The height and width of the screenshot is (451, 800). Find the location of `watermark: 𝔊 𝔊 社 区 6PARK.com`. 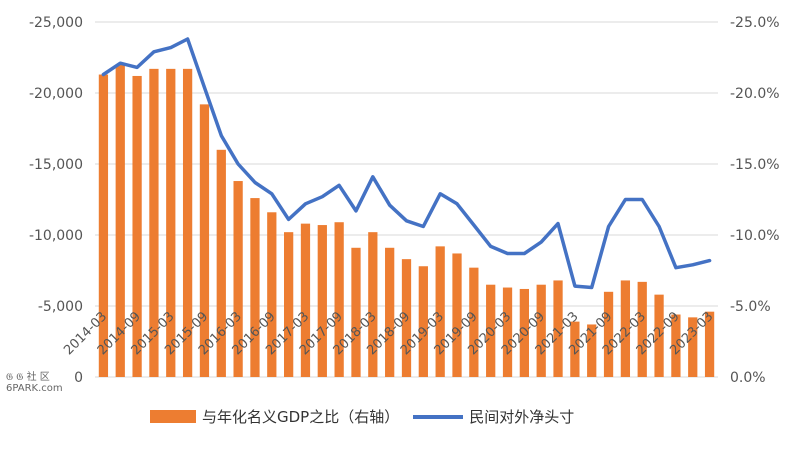

watermark: 𝔊 𝔊 社 区 6PARK.com is located at coordinates (34, 383).